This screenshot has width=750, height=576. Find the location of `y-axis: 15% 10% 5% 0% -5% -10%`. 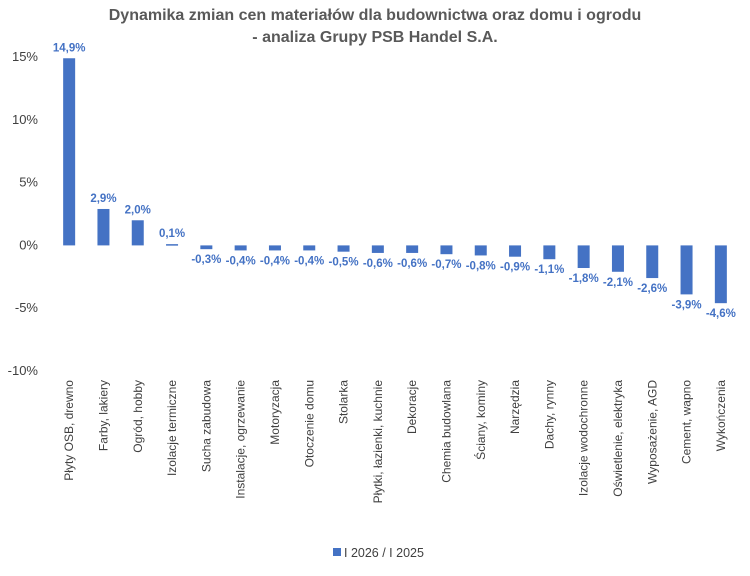

y-axis: 15% 10% 5% 0% -5% -10% is located at coordinates (23, 213).